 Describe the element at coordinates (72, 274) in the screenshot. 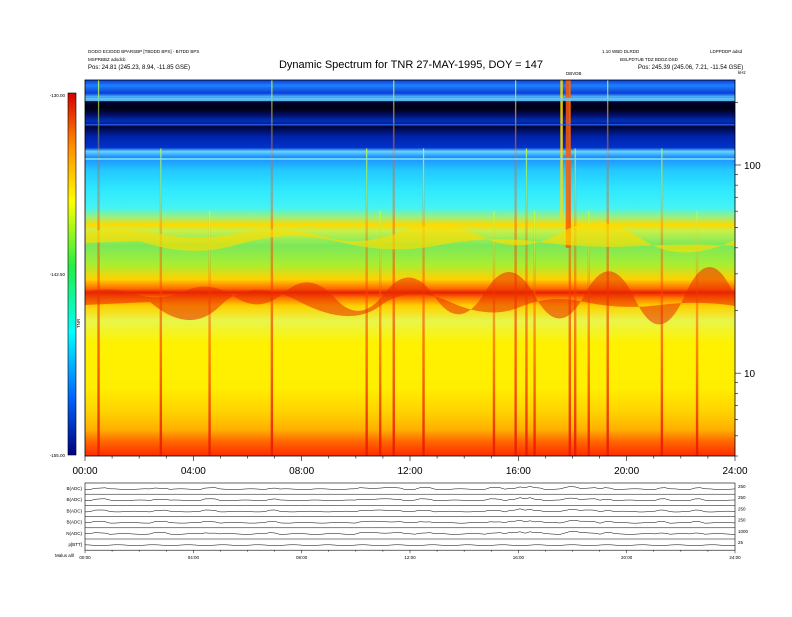

I see `colorbar-gradient` at that location.